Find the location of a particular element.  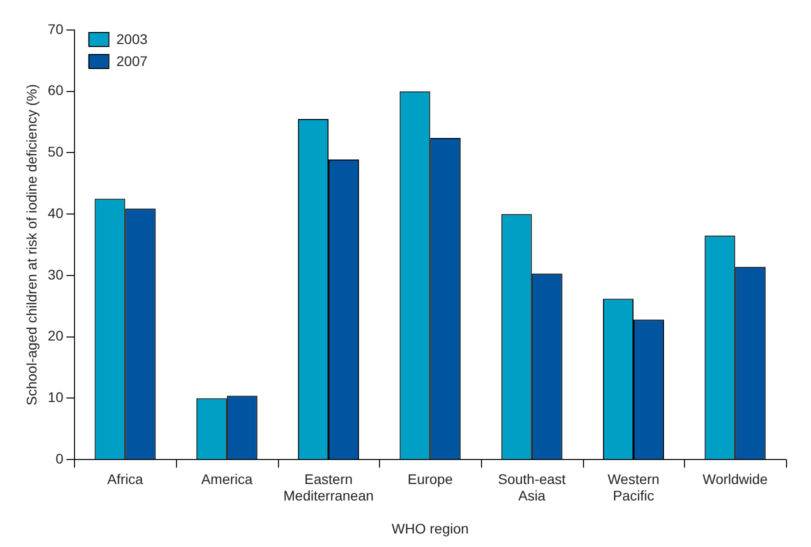

legend-label: 2003 is located at coordinates (132, 38).